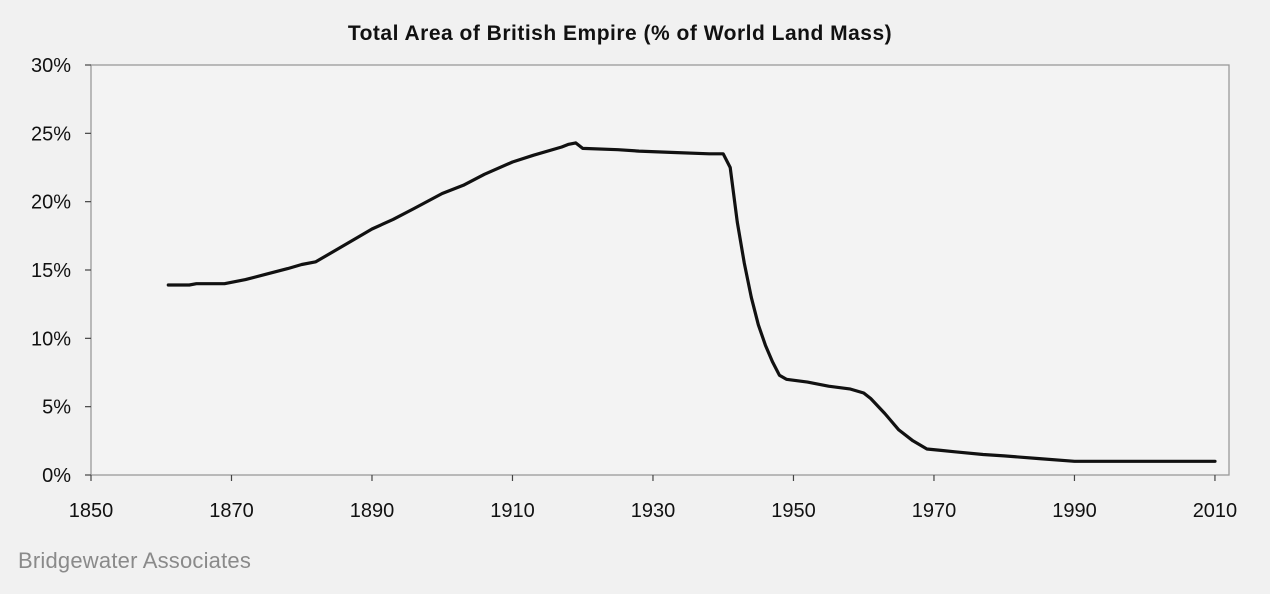 Image resolution: width=1270 pixels, height=594 pixels. What do you see at coordinates (1074, 511) in the screenshot?
I see `x-tick-label: 1990` at bounding box center [1074, 511].